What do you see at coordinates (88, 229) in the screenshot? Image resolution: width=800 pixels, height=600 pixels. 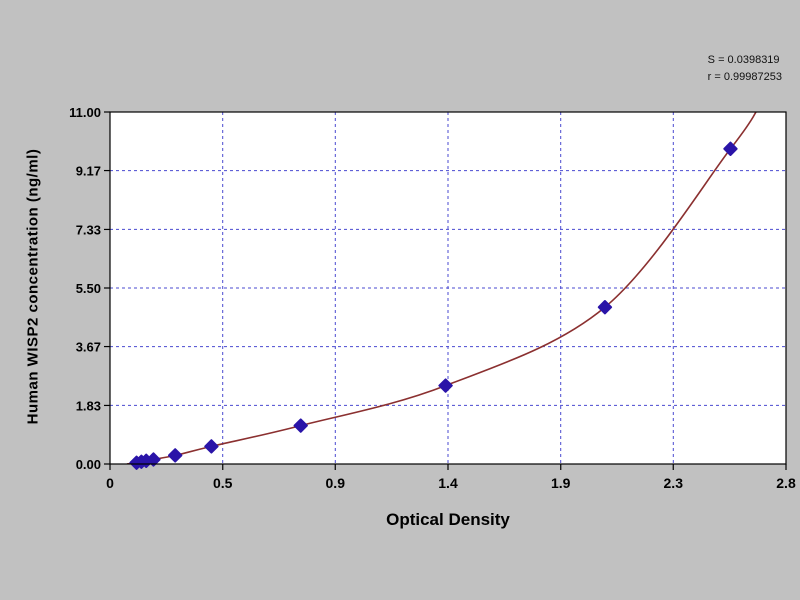 I see `y-tick-label: 7.33` at bounding box center [88, 229].